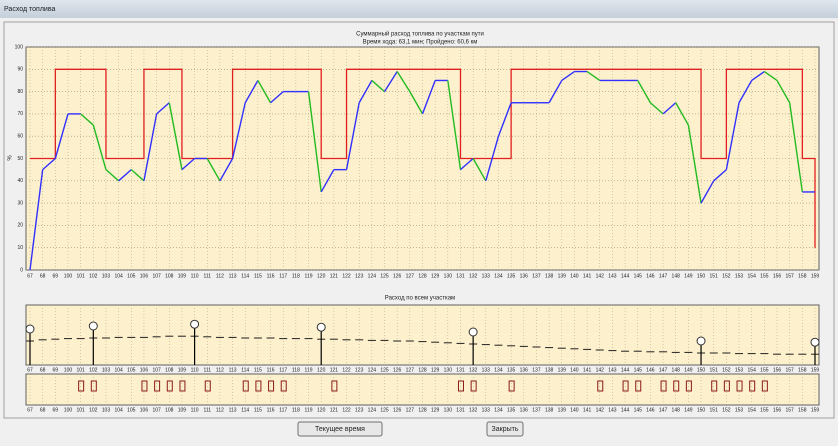 Image resolution: width=838 pixels, height=446 pixels. I want to click on x-tick-label: 158, so click(802, 276).